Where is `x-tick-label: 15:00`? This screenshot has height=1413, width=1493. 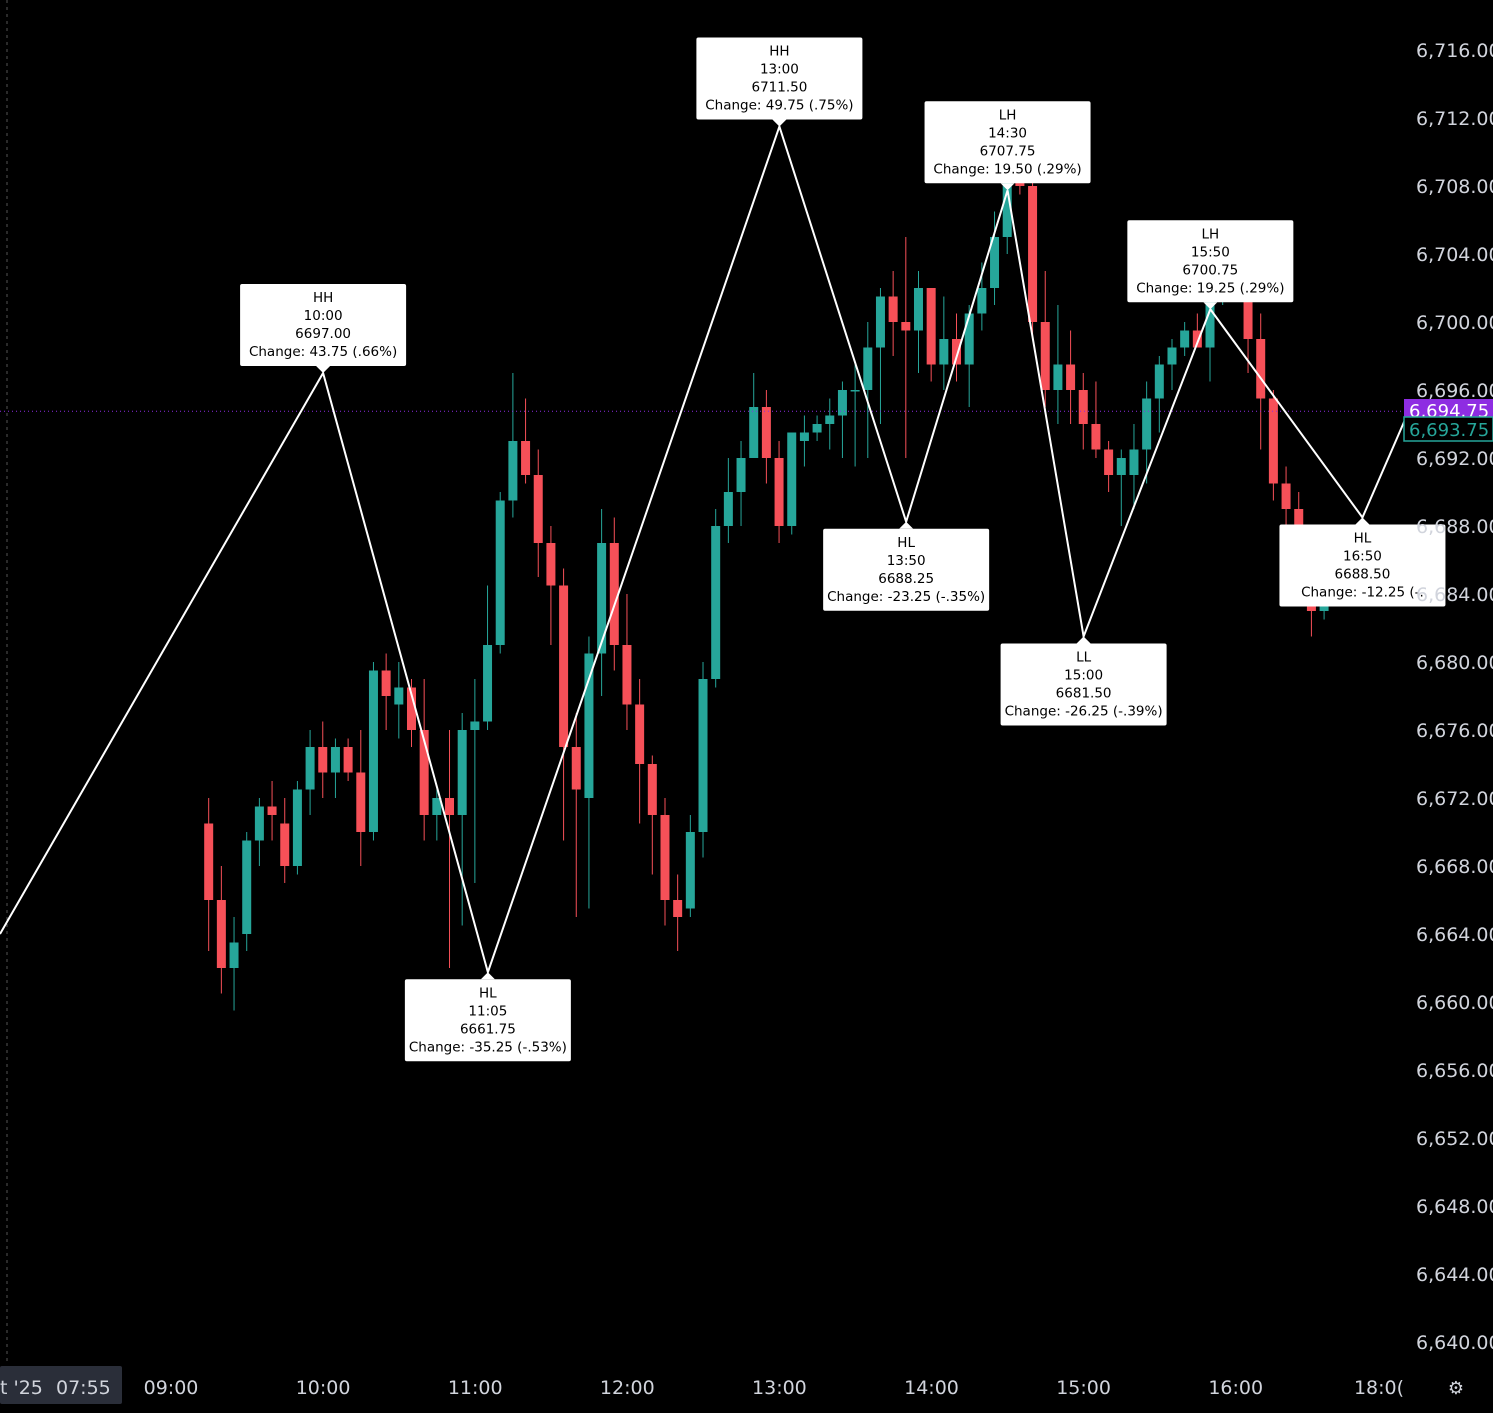
x-tick-label: 15:00 is located at coordinates (1083, 1388).